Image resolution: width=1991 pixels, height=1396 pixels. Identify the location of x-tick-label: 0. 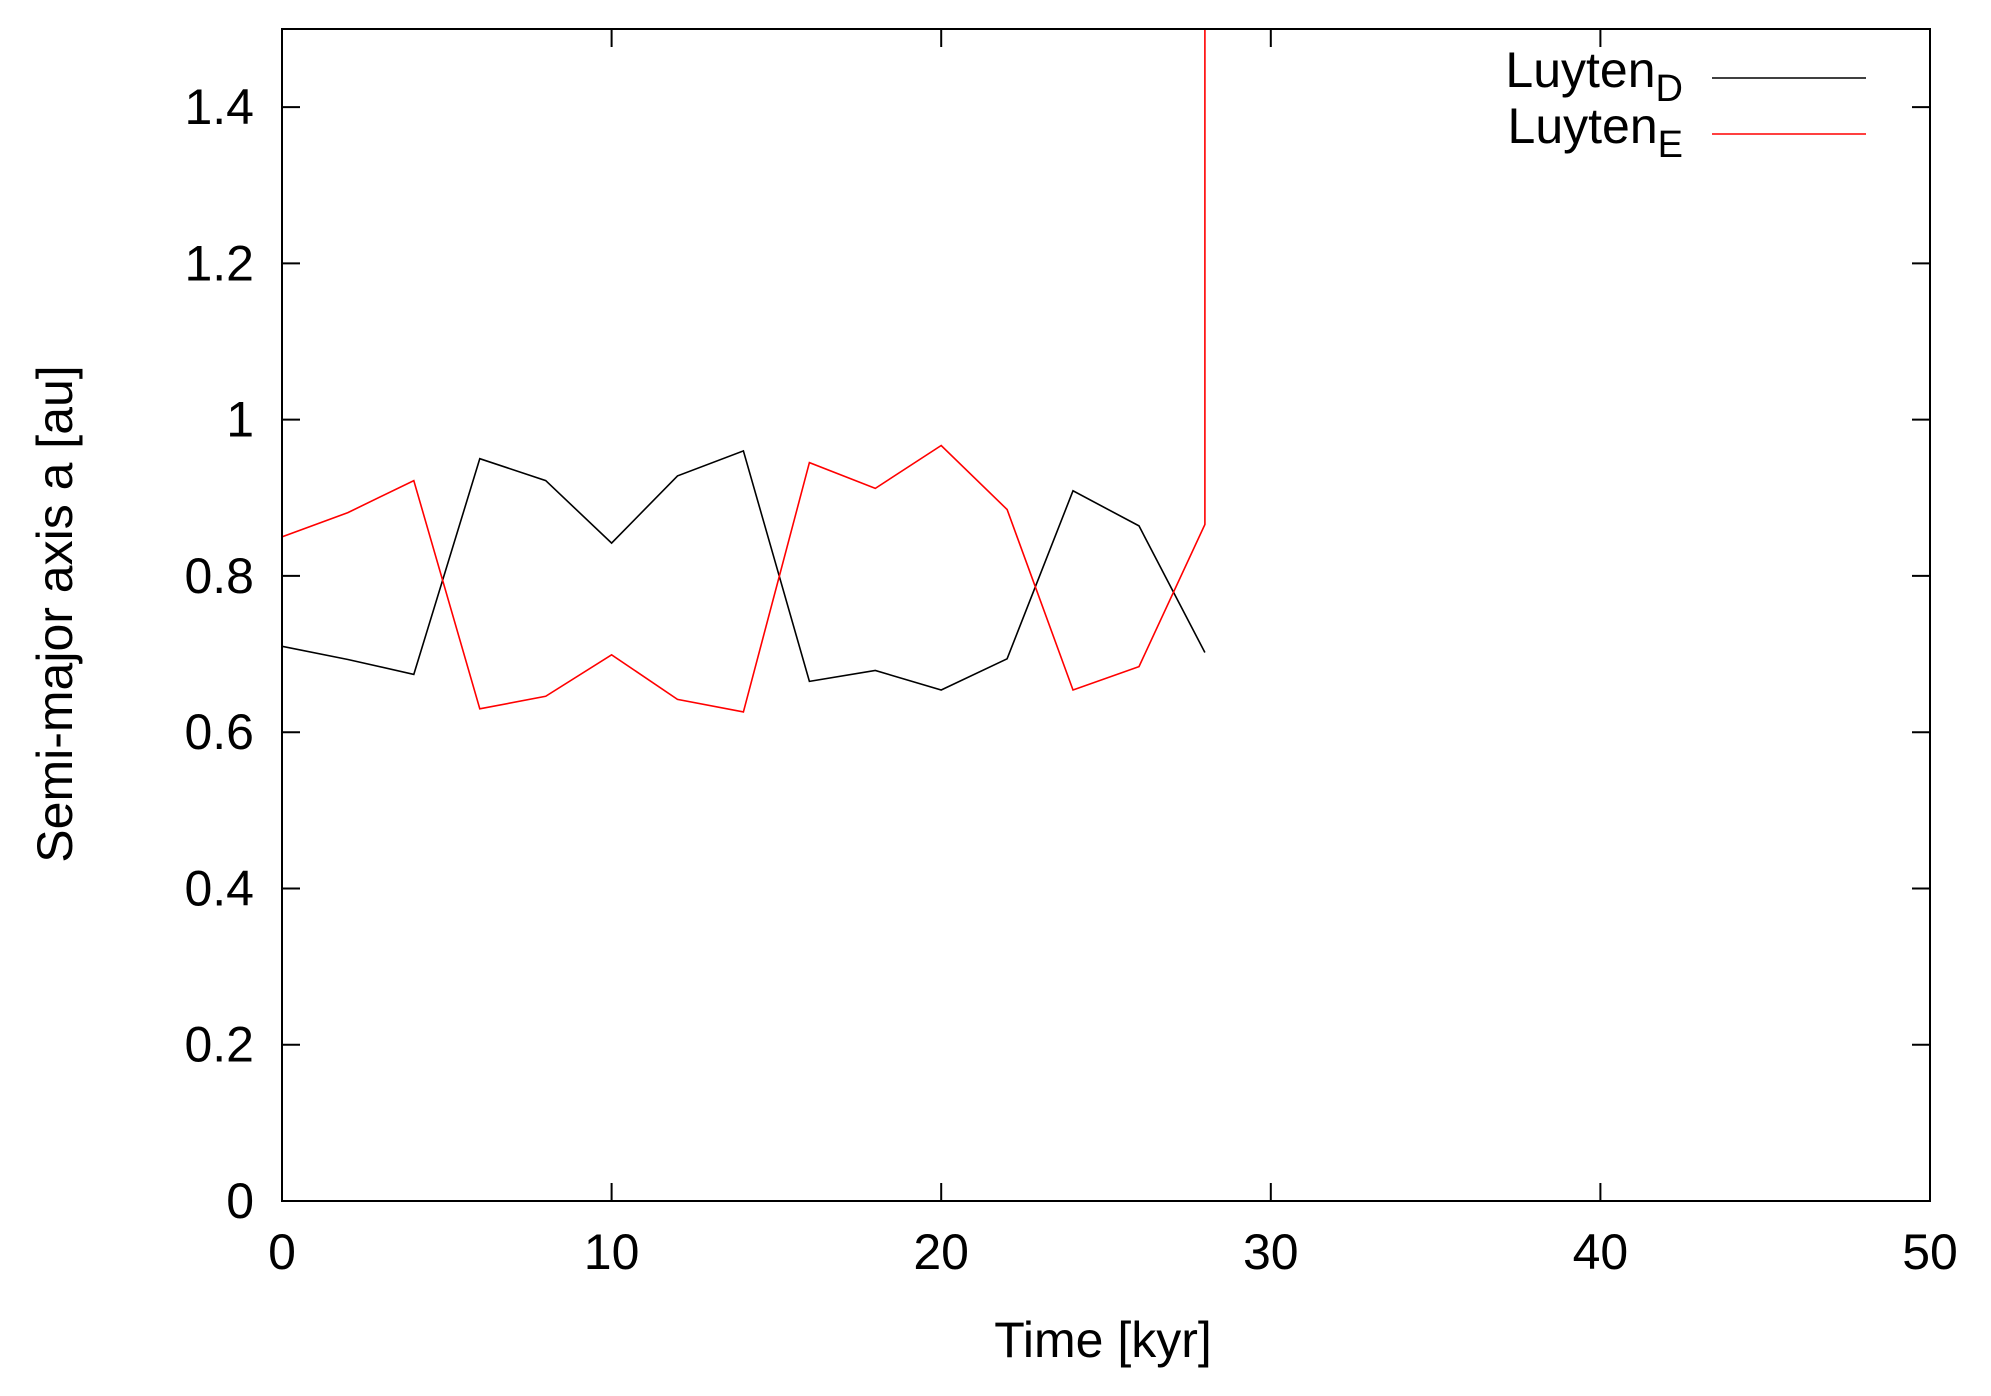
(282, 1252).